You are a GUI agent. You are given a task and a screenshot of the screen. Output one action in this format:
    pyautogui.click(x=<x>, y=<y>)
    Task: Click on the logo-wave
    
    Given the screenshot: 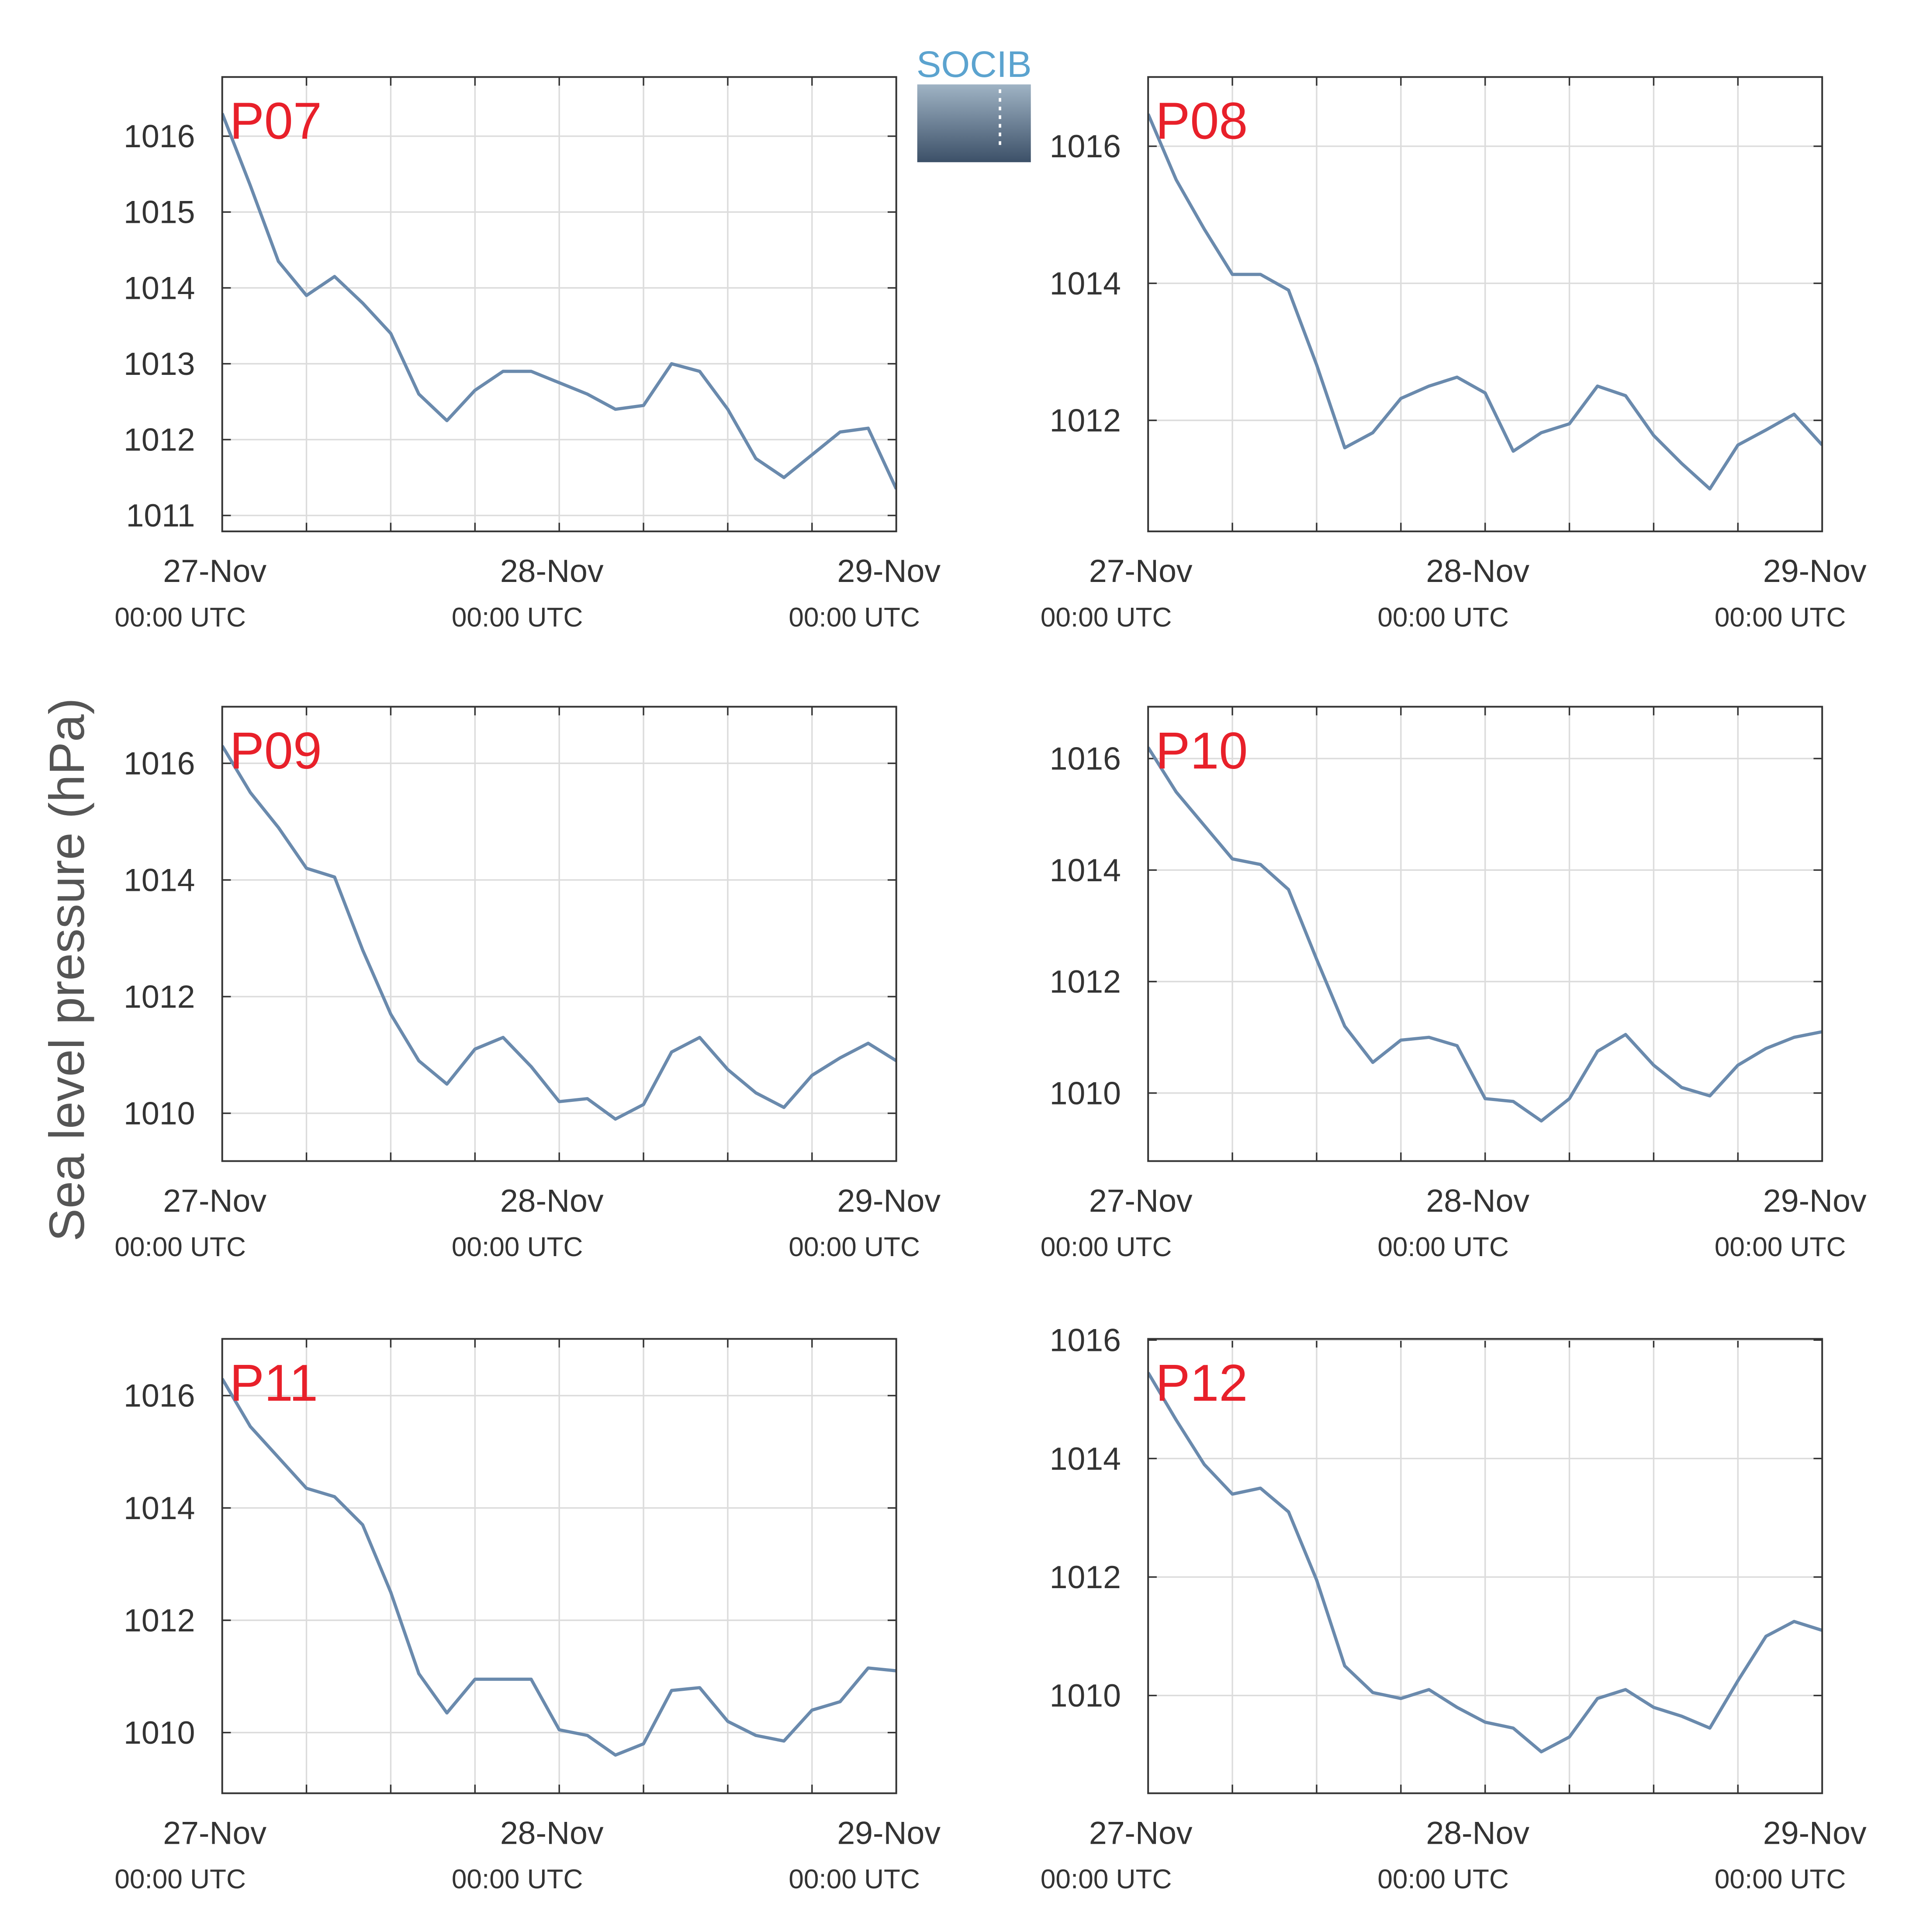 What is the action you would take?
    pyautogui.click(x=974, y=123)
    